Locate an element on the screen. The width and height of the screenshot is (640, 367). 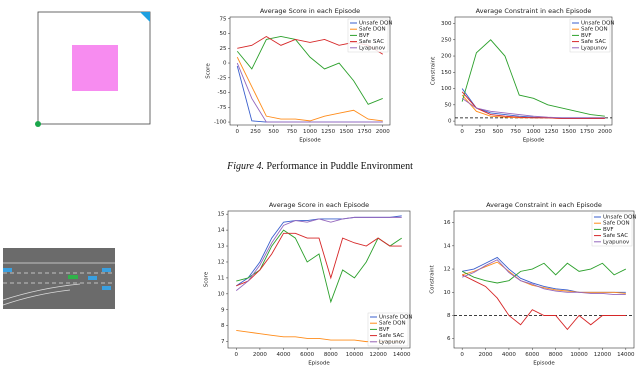
ego-car is located at coordinates (73, 277).